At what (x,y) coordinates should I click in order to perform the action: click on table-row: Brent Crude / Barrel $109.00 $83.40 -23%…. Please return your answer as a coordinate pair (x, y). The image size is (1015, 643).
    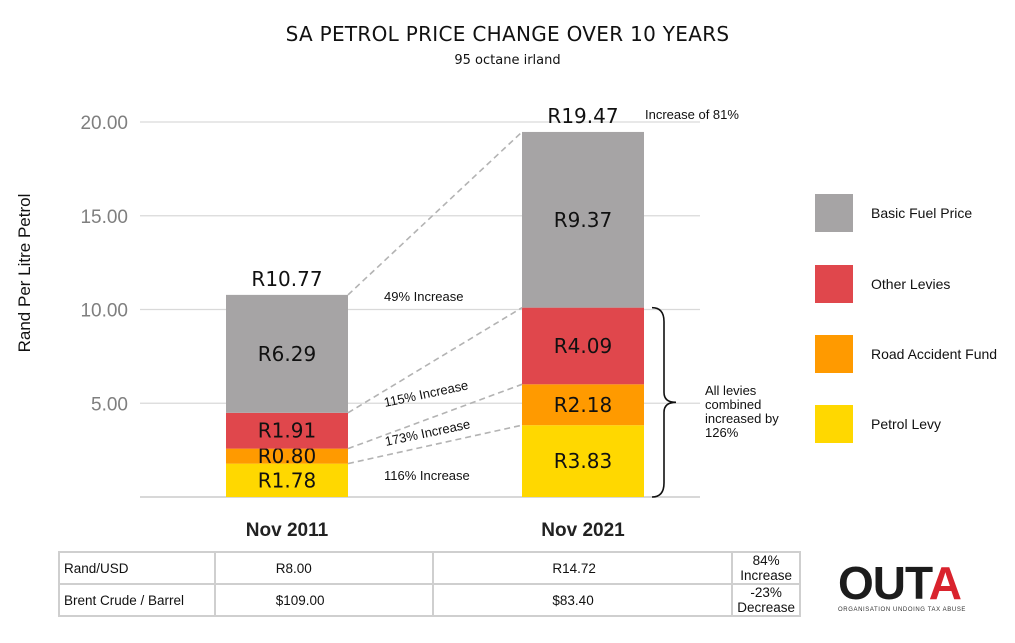
    Looking at the image, I should click on (429, 600).